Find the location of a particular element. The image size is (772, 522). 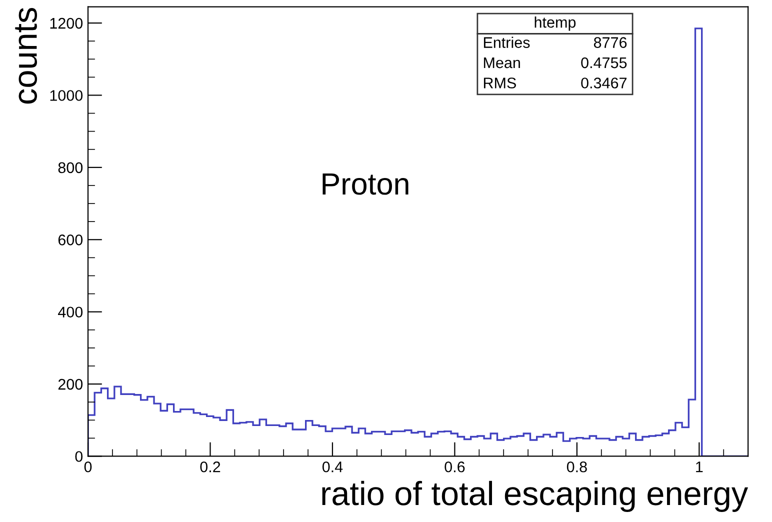

x-tick-label: 1 is located at coordinates (699, 467).